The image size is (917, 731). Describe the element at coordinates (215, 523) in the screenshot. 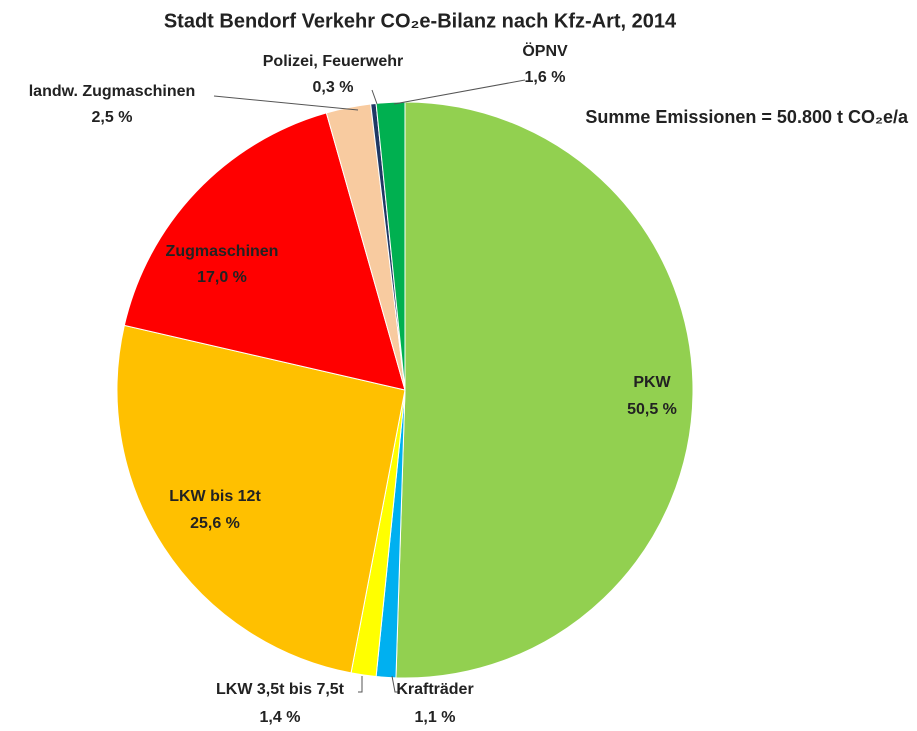

I see `value-label: 25,6 %` at that location.